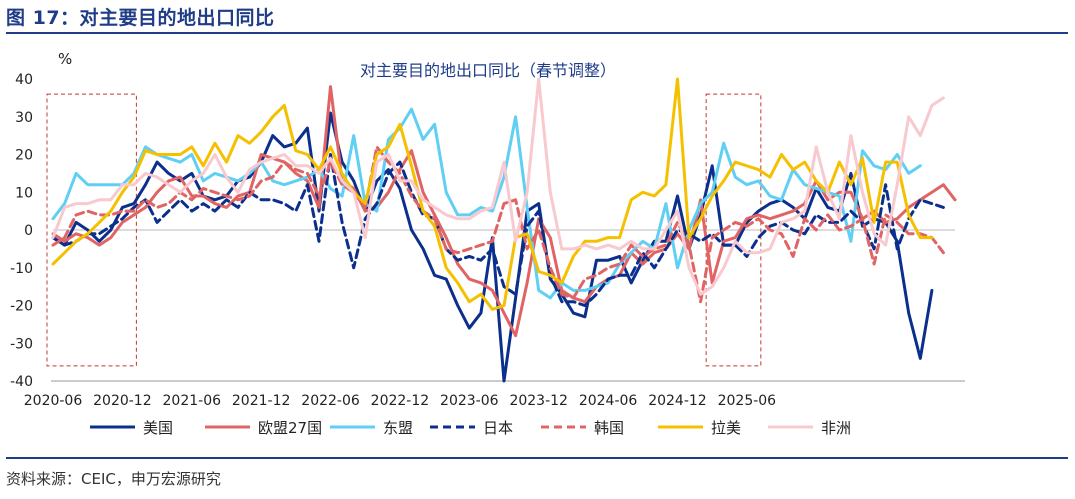 The image size is (1075, 499). Describe the element at coordinates (608, 401) in the screenshot. I see `x-tick-label: 2024-06` at that location.